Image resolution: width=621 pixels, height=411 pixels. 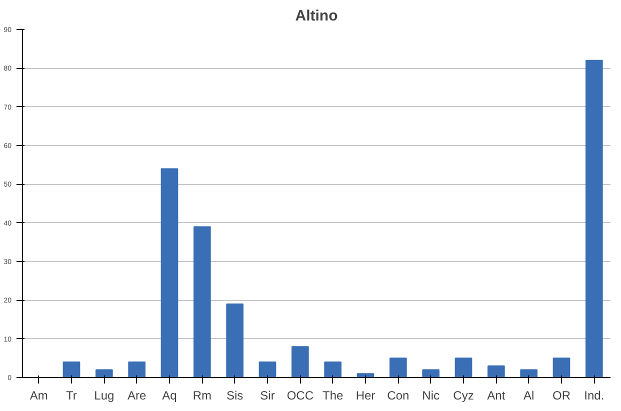 What do you see at coordinates (169, 395) in the screenshot?
I see `x-tick-label: Aq` at bounding box center [169, 395].